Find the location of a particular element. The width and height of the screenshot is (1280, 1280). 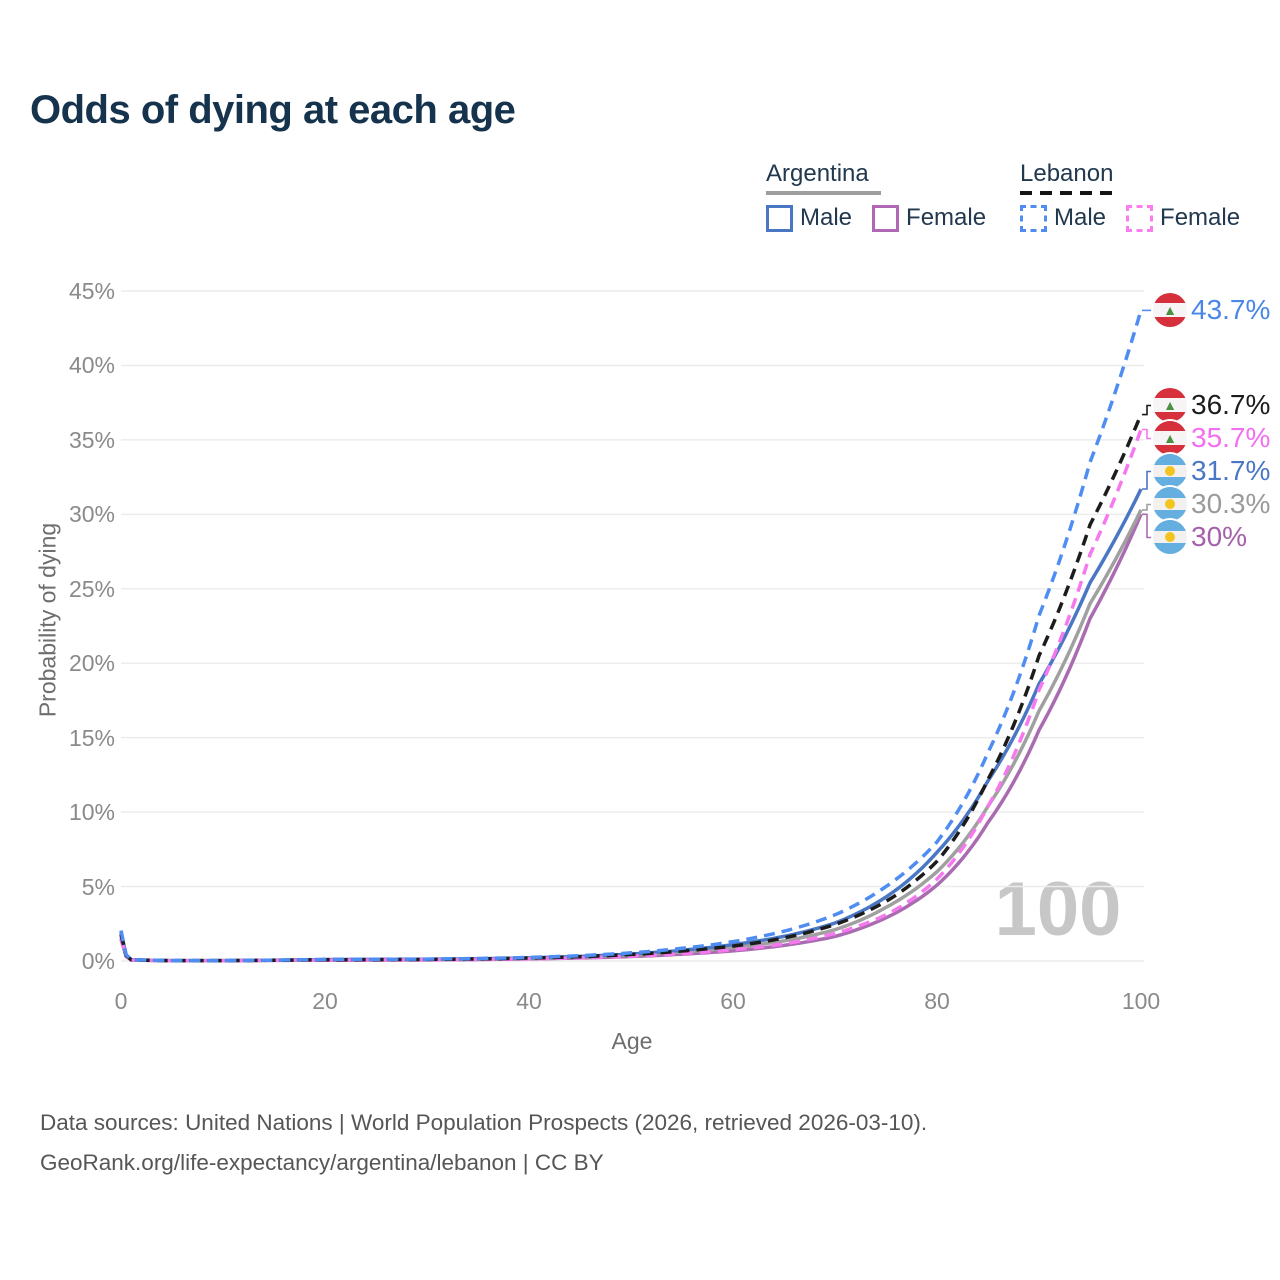

legend-group-argentina: Argentina Male Female is located at coordinates (886, 196).